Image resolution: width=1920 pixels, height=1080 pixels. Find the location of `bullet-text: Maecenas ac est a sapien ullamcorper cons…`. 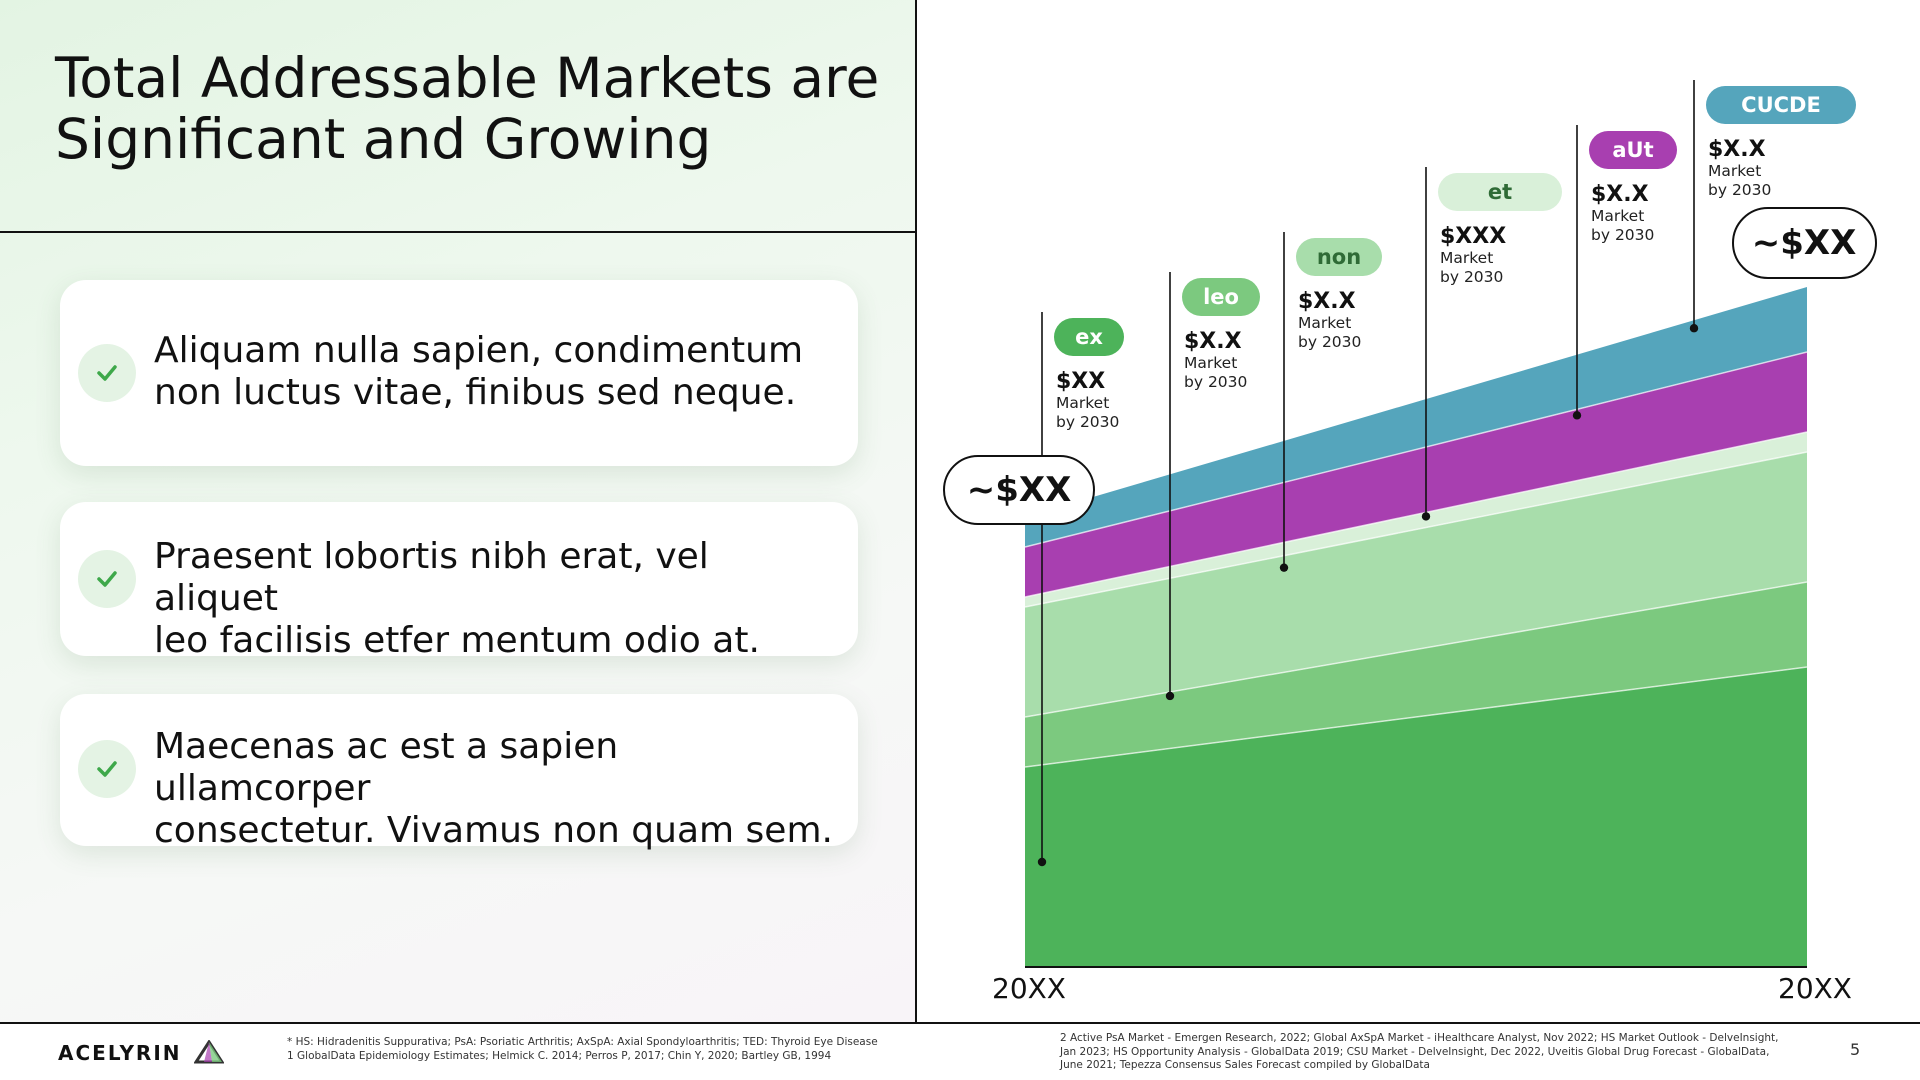

bullet-text: Maecenas ac est a sapien ullamcorper cons… is located at coordinates (493, 788).